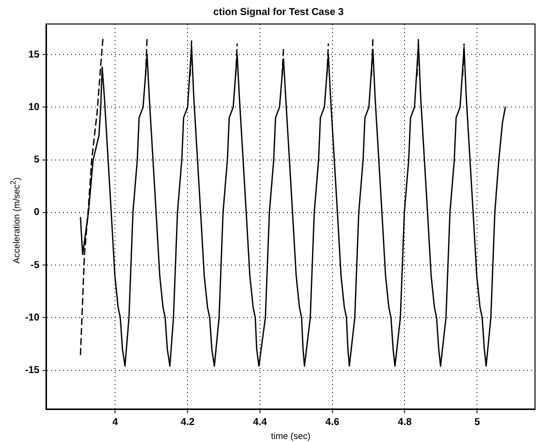 This screenshot has height=442, width=537. Describe the element at coordinates (37, 160) in the screenshot. I see `y-tick-label: 5` at that location.